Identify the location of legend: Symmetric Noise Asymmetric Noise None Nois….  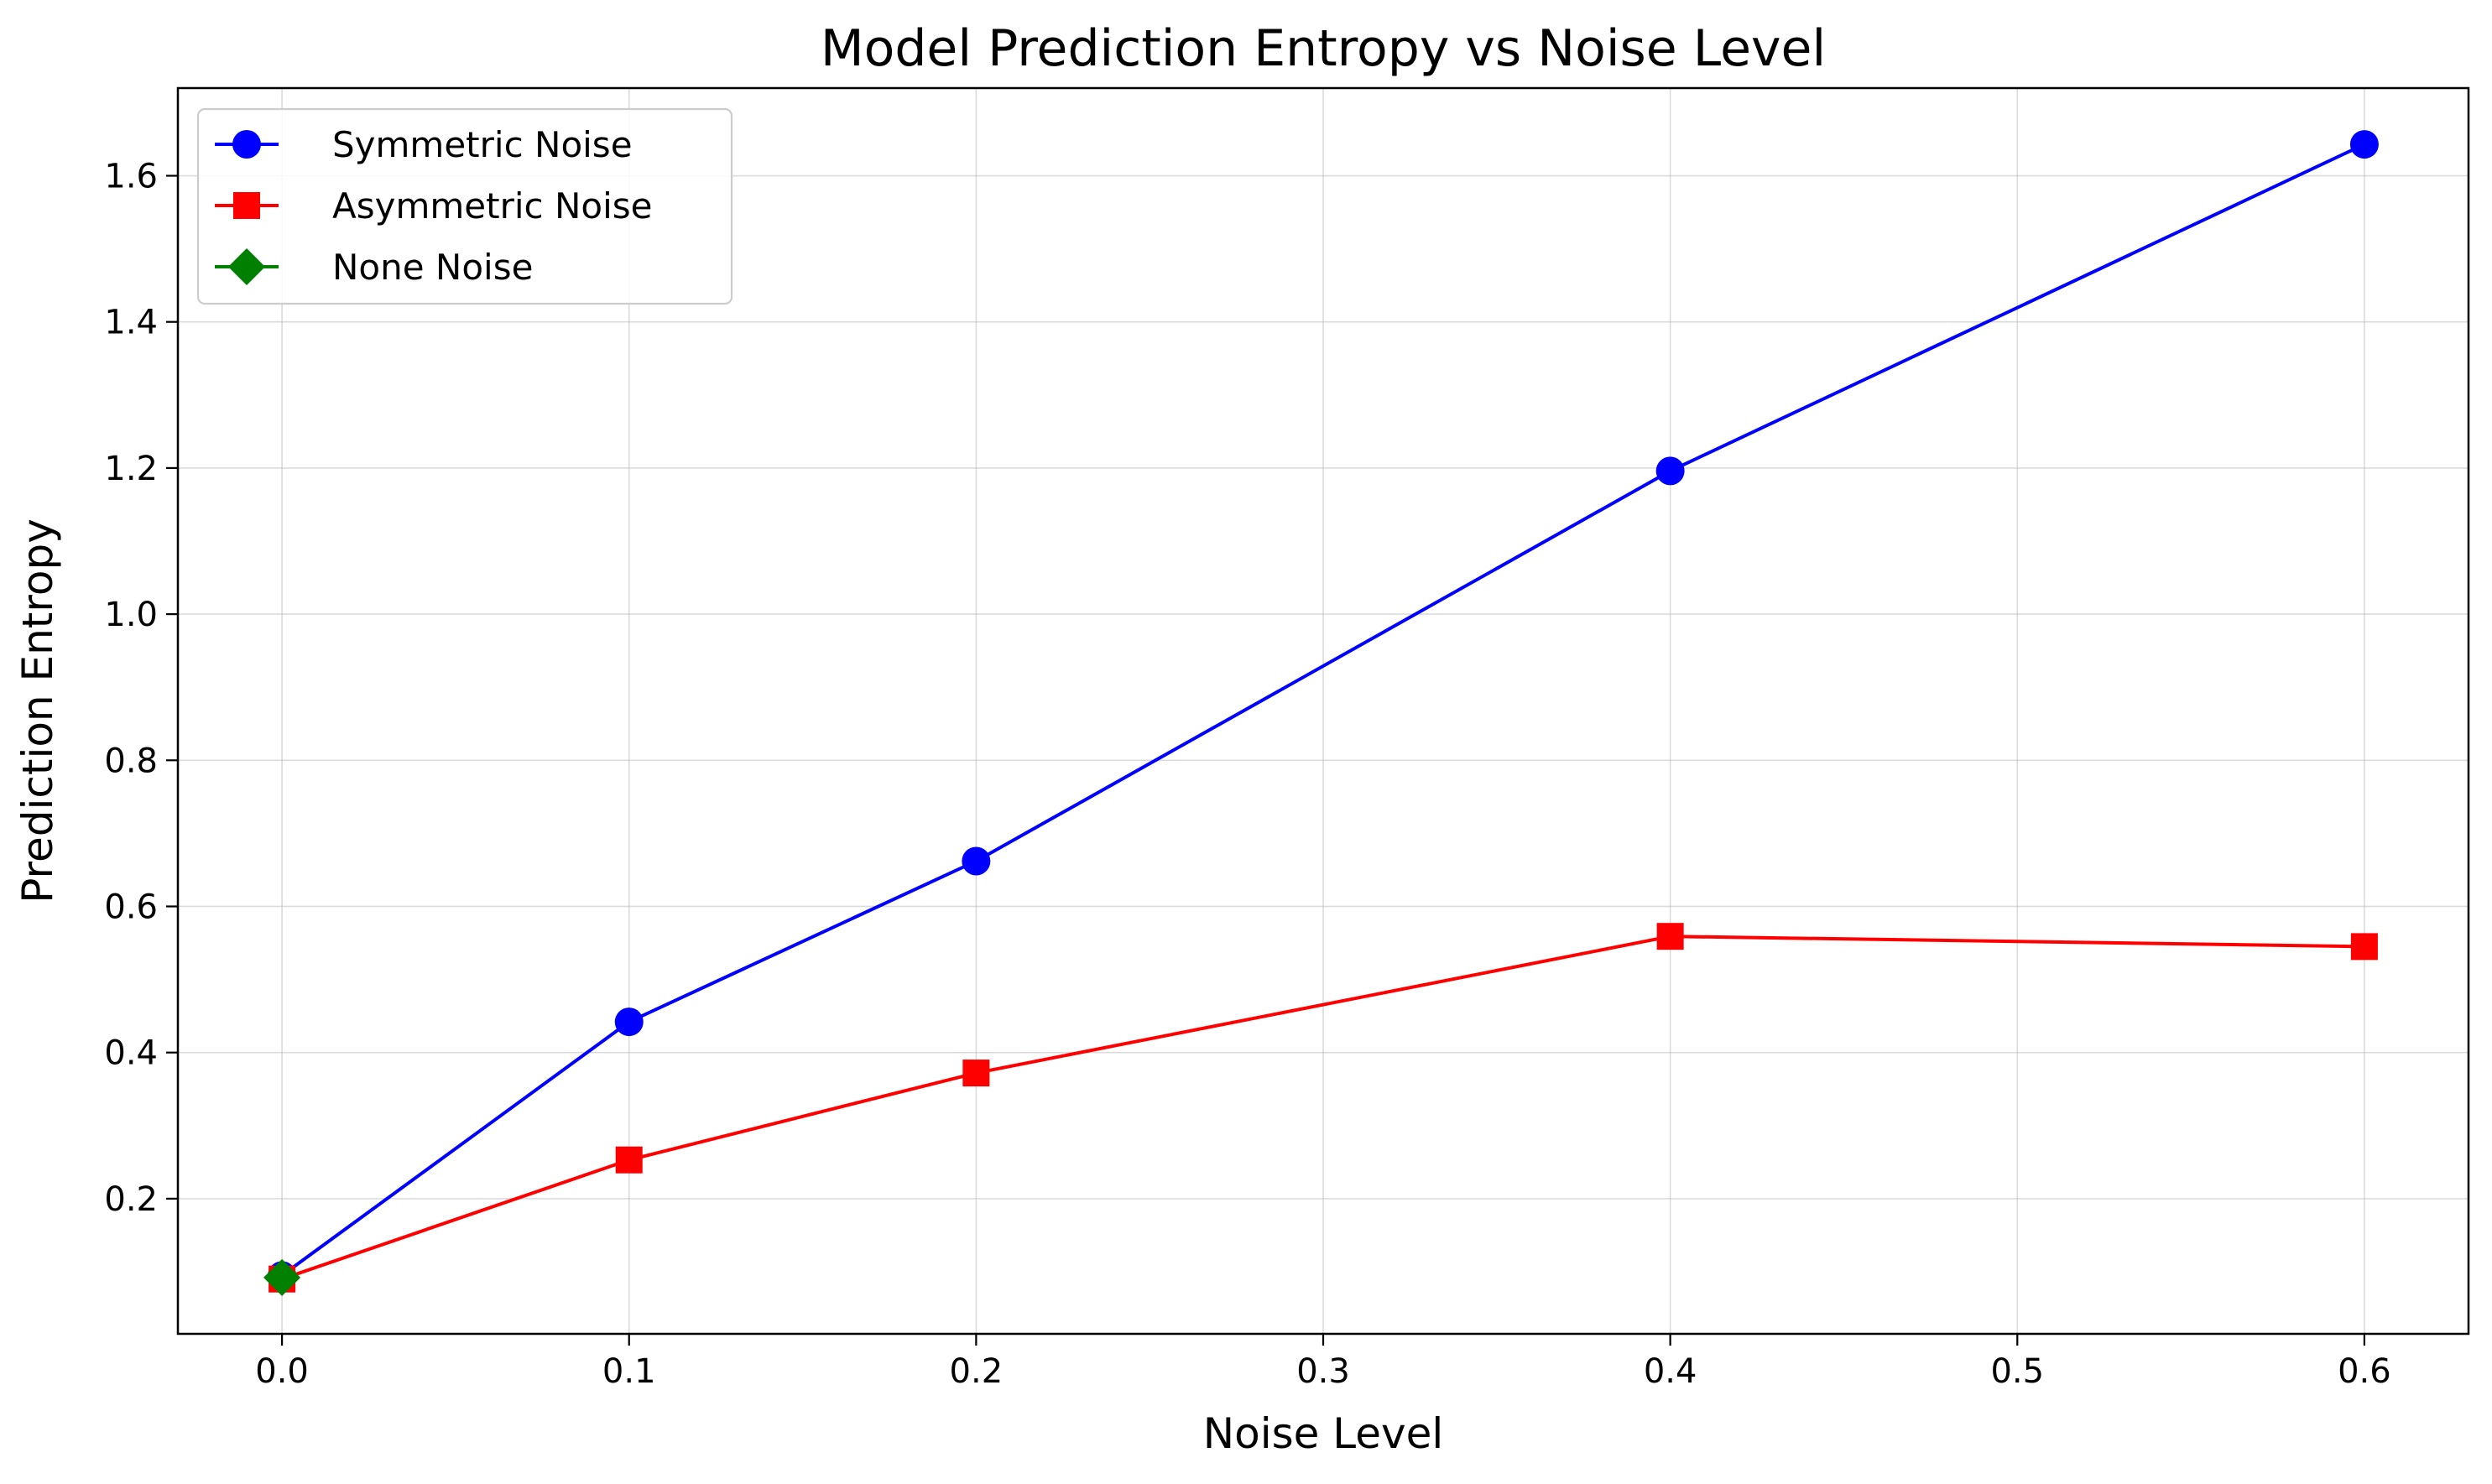
(464, 206).